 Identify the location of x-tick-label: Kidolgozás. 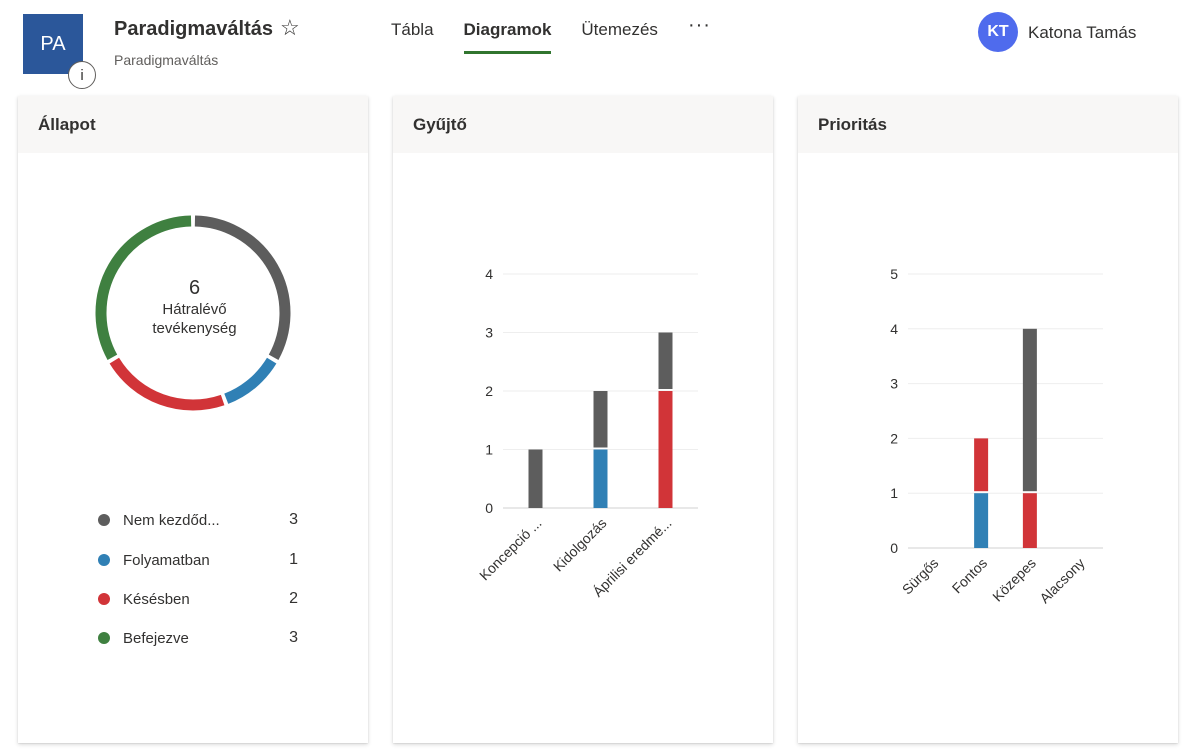
(580, 545).